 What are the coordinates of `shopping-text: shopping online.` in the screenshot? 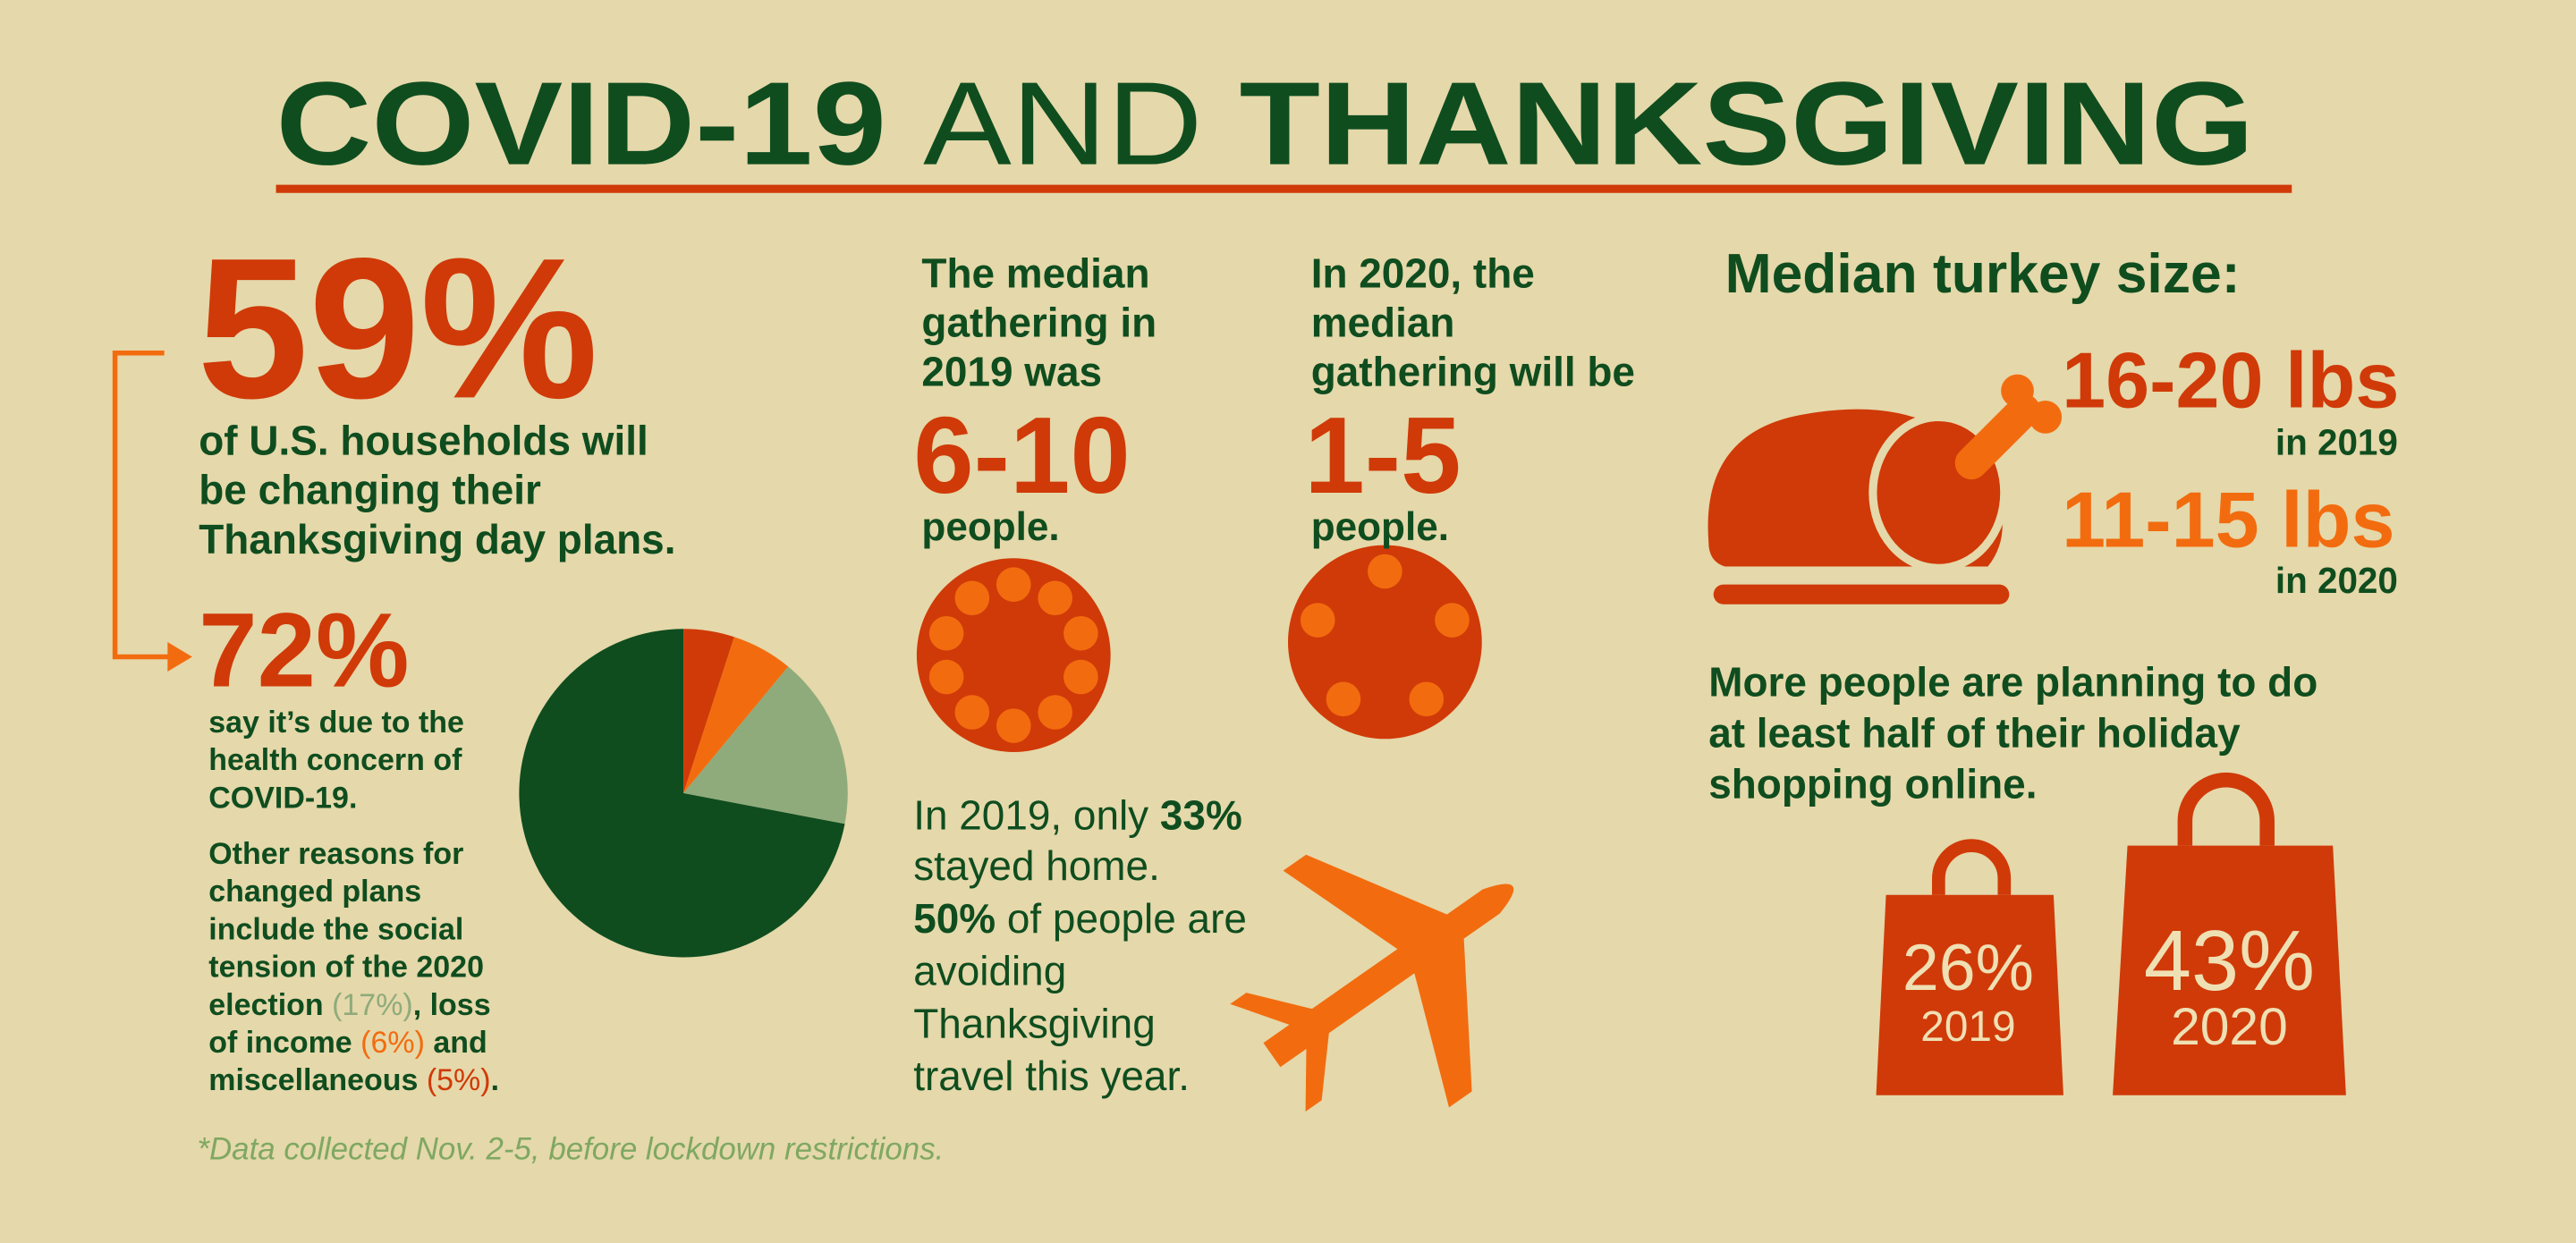 It's located at (1872, 783).